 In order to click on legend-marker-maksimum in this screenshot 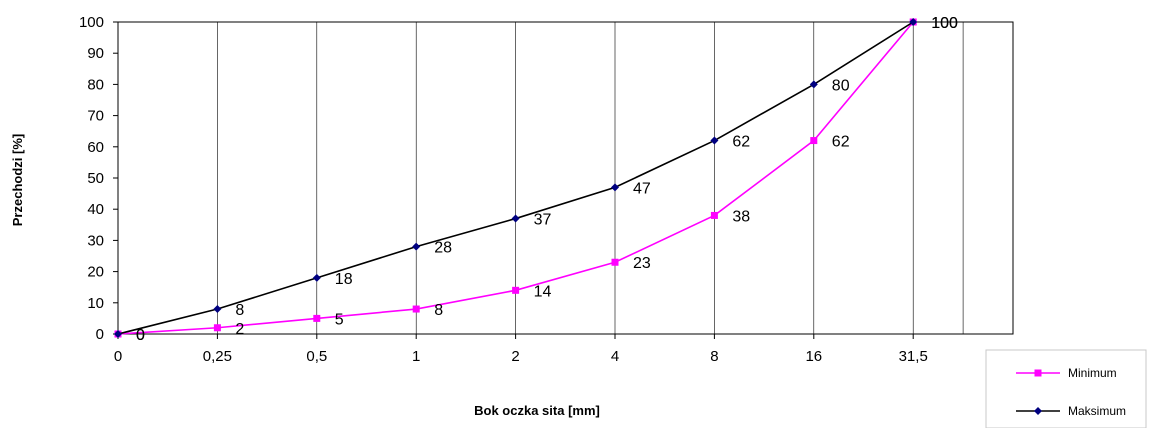, I will do `click(1038, 411)`.